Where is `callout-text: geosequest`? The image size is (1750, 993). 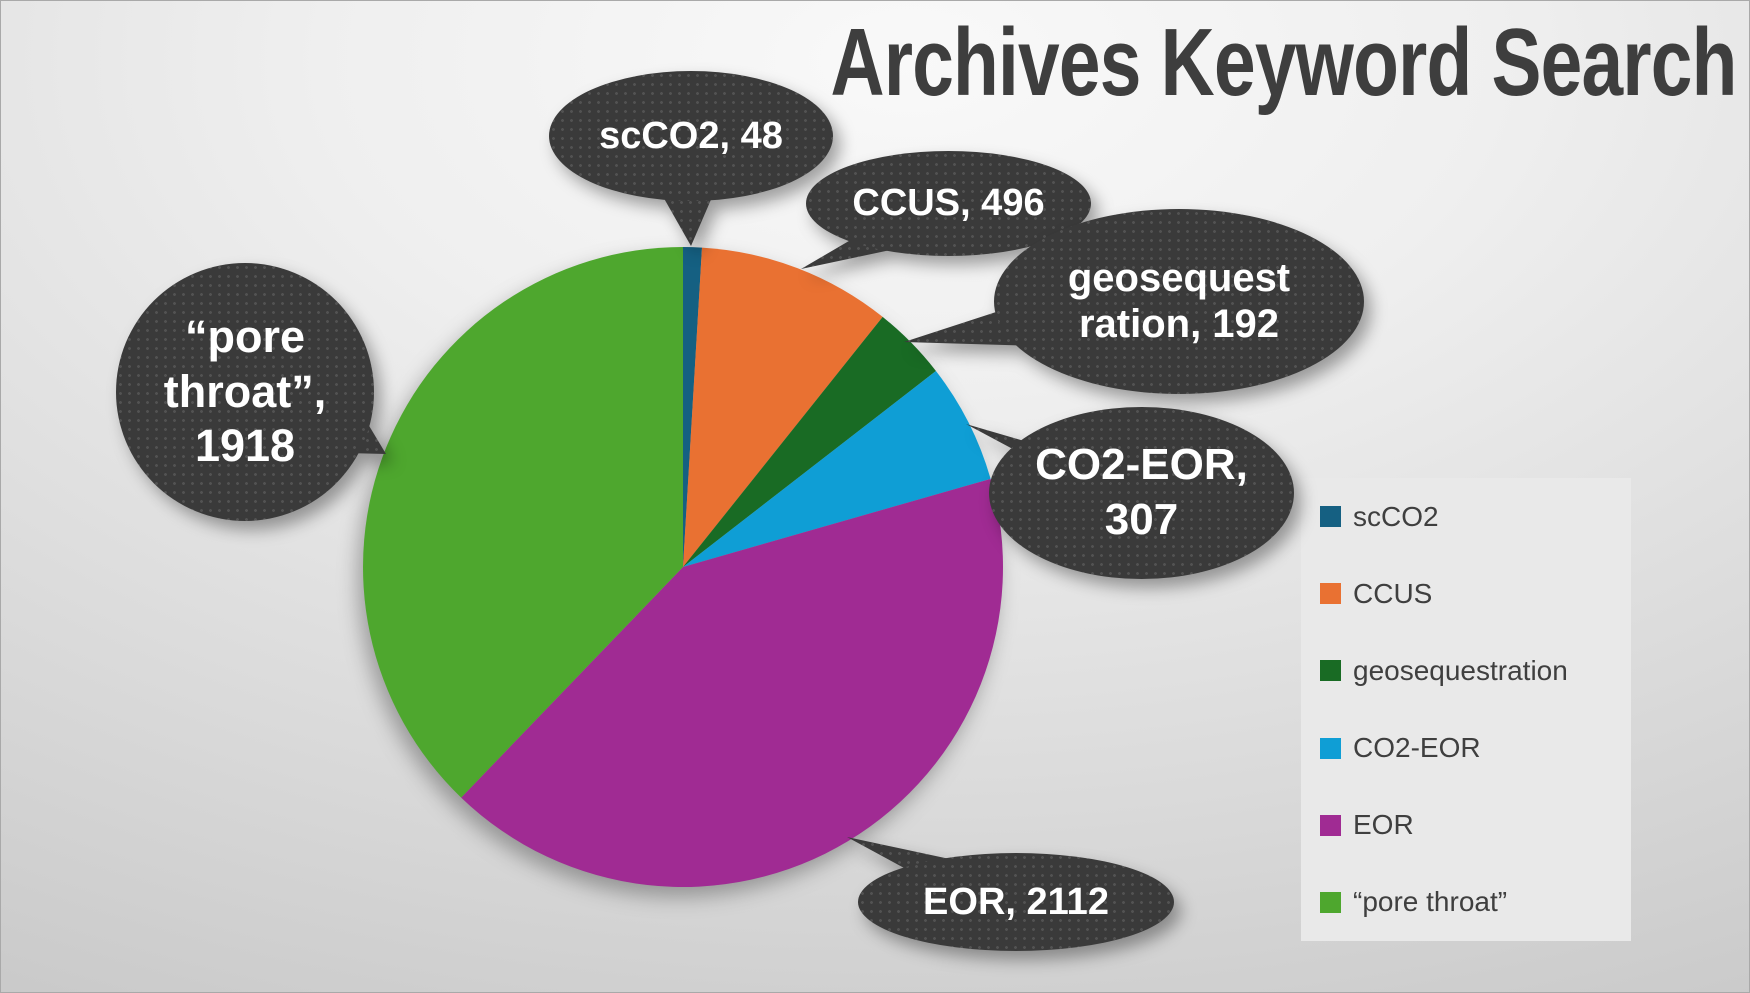 callout-text: geosequest is located at coordinates (1179, 277).